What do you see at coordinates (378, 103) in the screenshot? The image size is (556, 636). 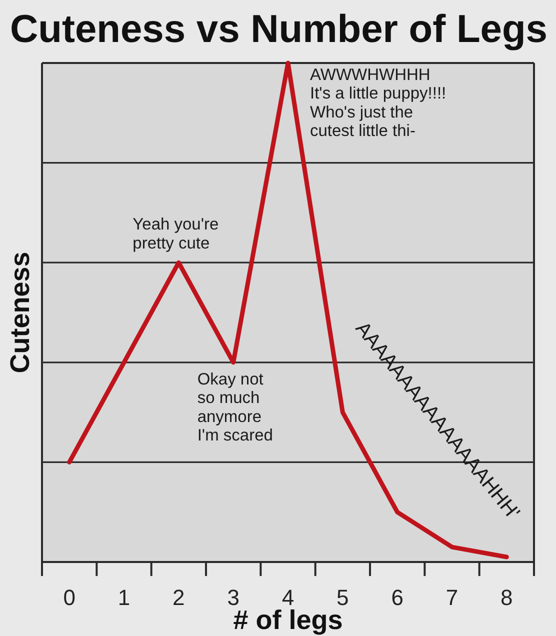 I see `annotation: AWWWHWHHH It's a little puppy!!!! Who's just the cutest little thi-` at bounding box center [378, 103].